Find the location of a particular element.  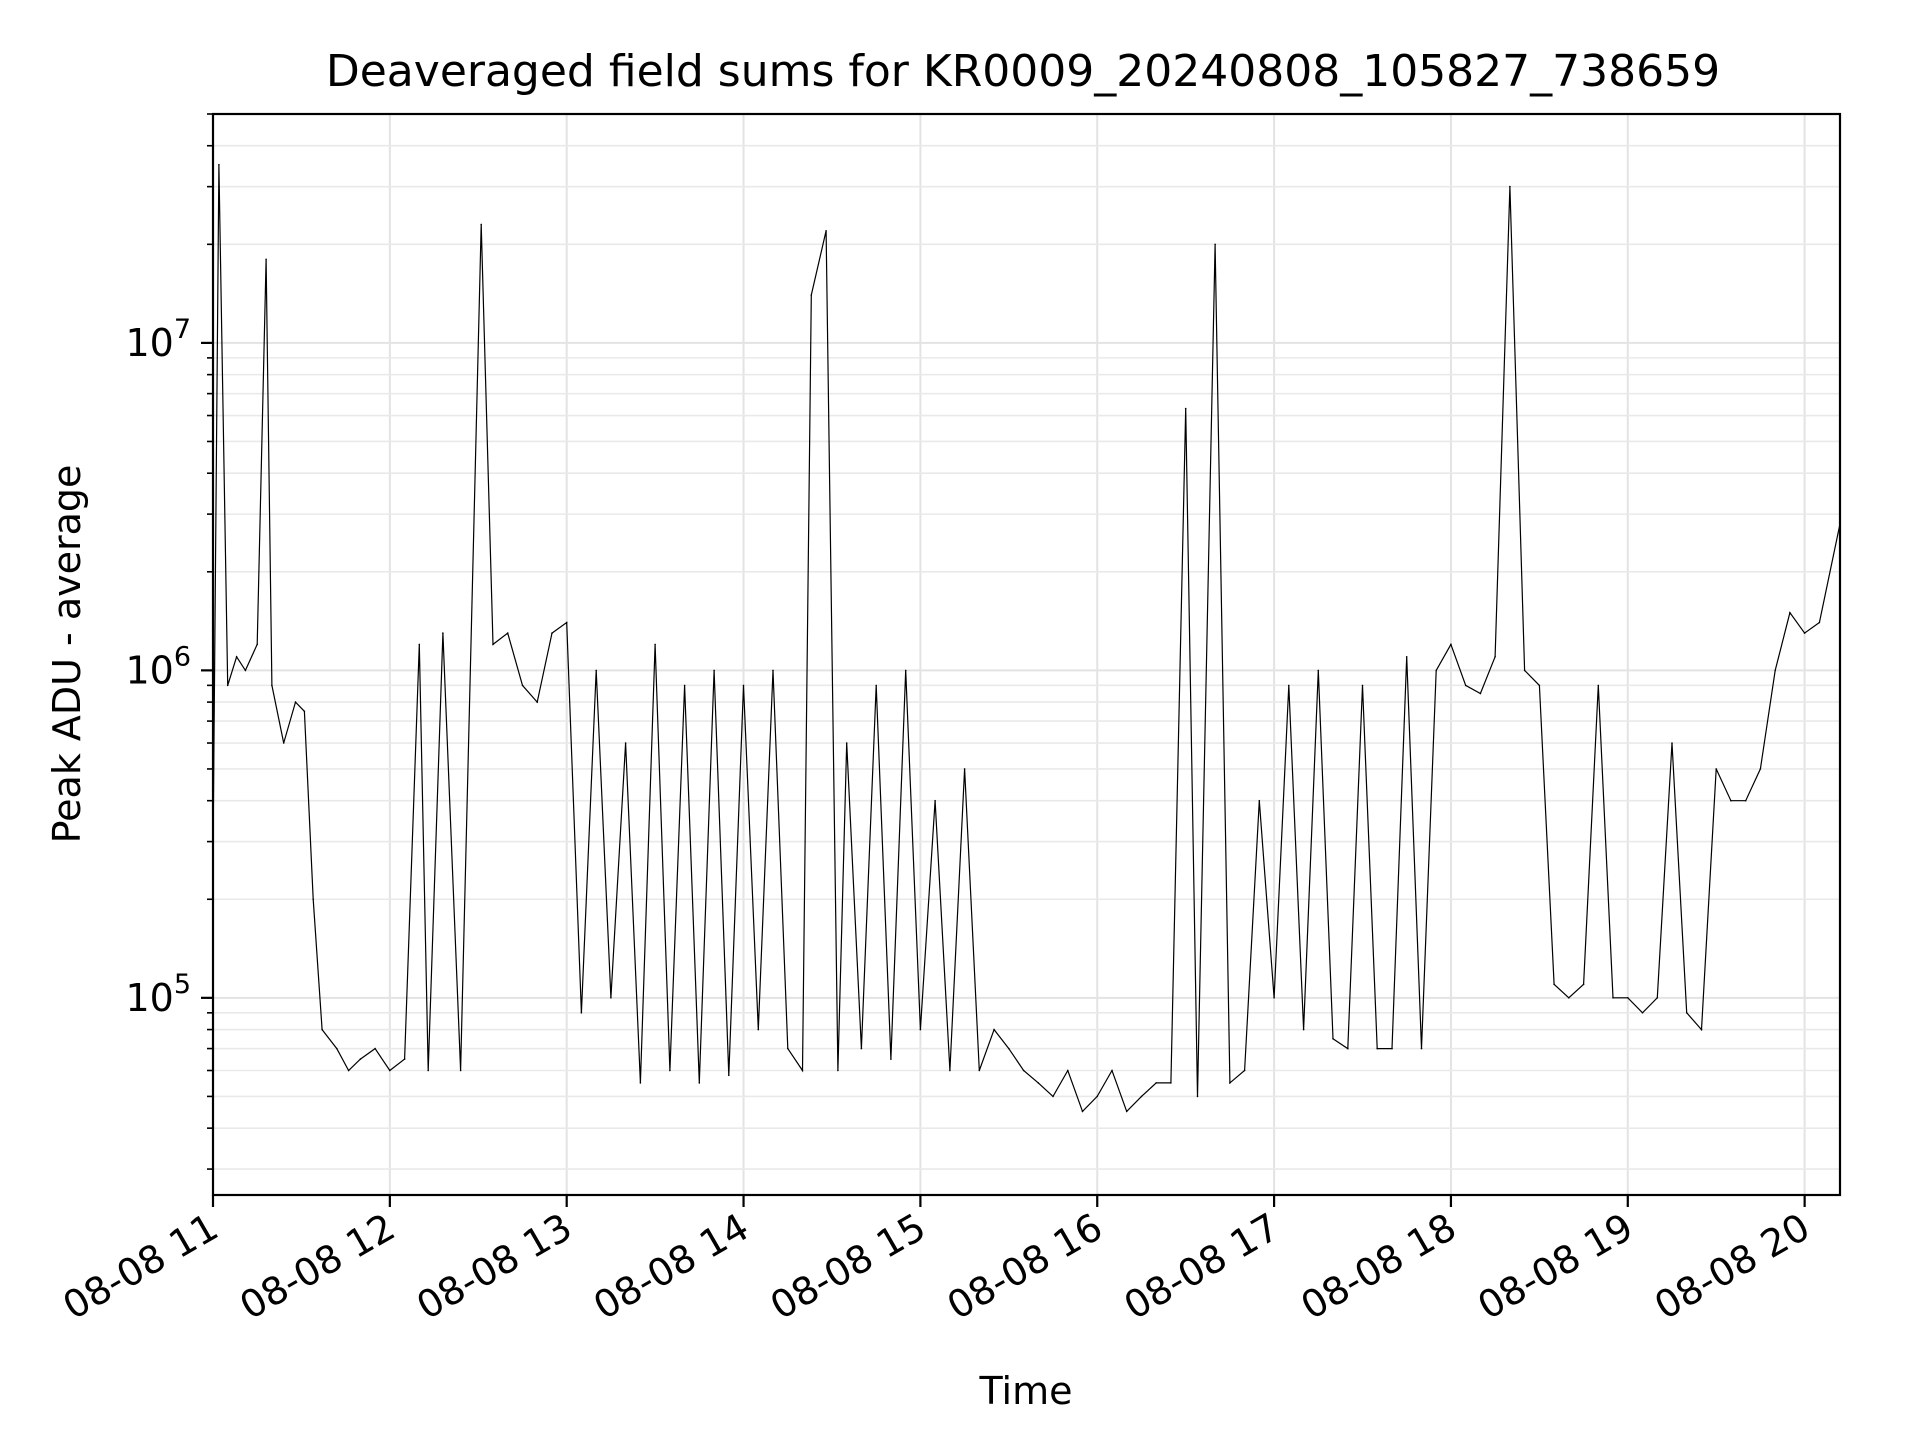

x-tick-label: 08-08 18 is located at coordinates (1378, 1267).